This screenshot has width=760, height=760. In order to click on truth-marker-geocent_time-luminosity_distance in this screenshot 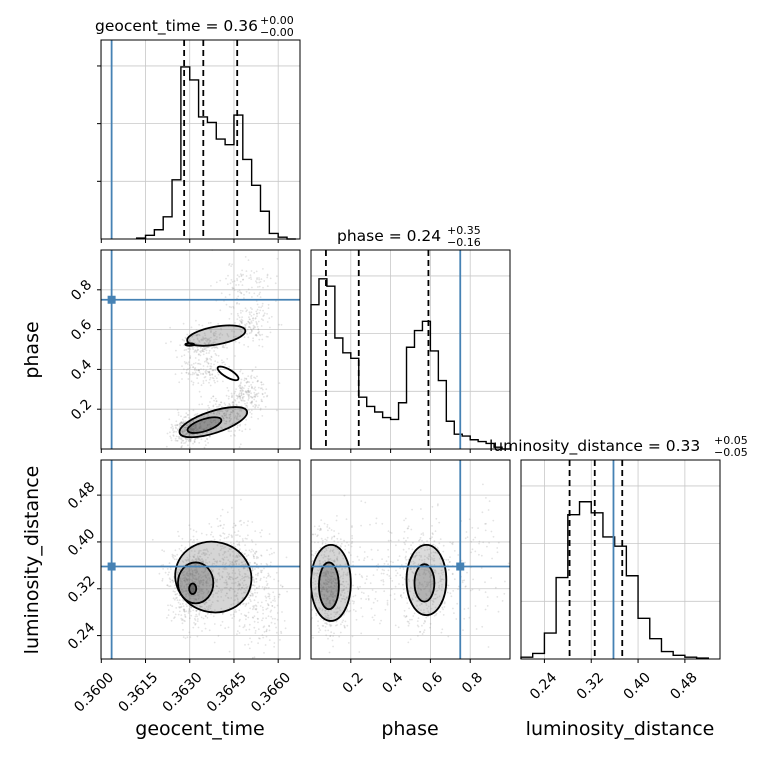, I will do `click(111, 566)`.